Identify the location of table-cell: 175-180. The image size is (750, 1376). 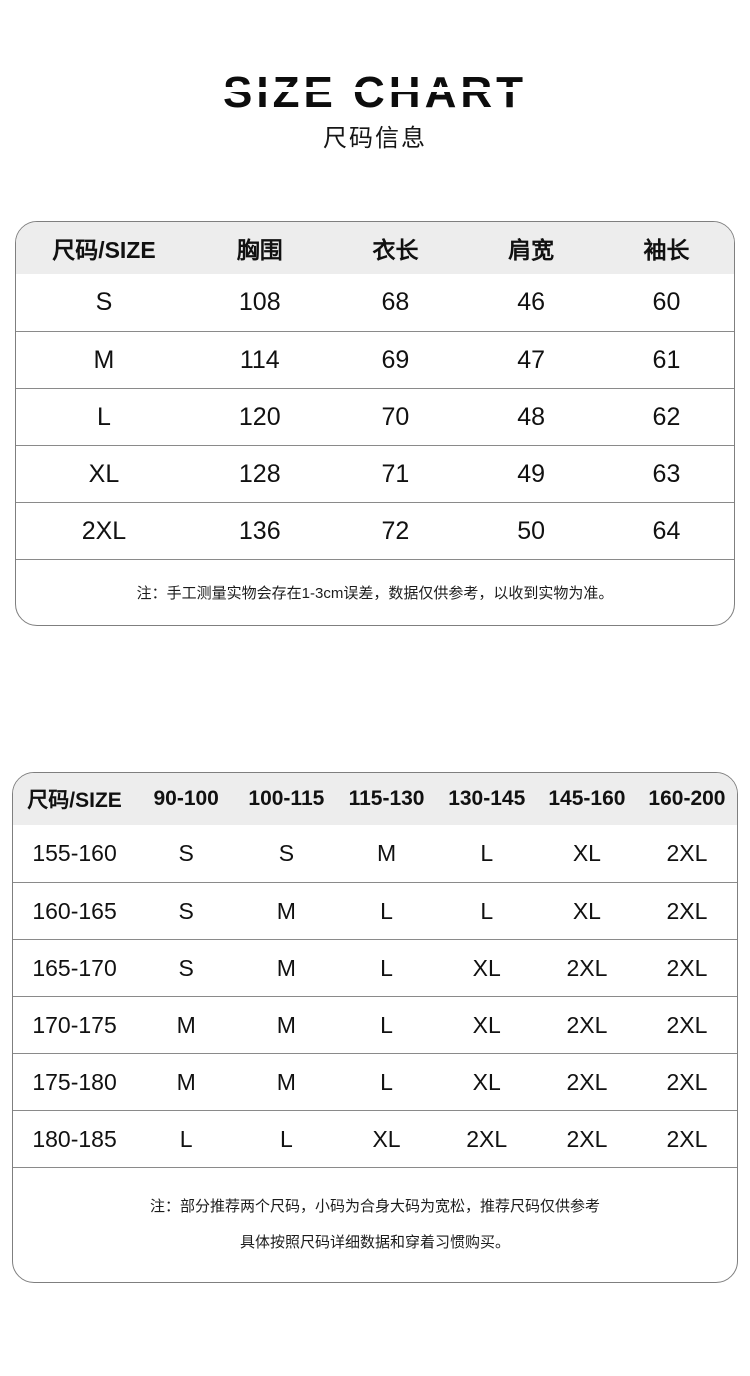
(74, 1081).